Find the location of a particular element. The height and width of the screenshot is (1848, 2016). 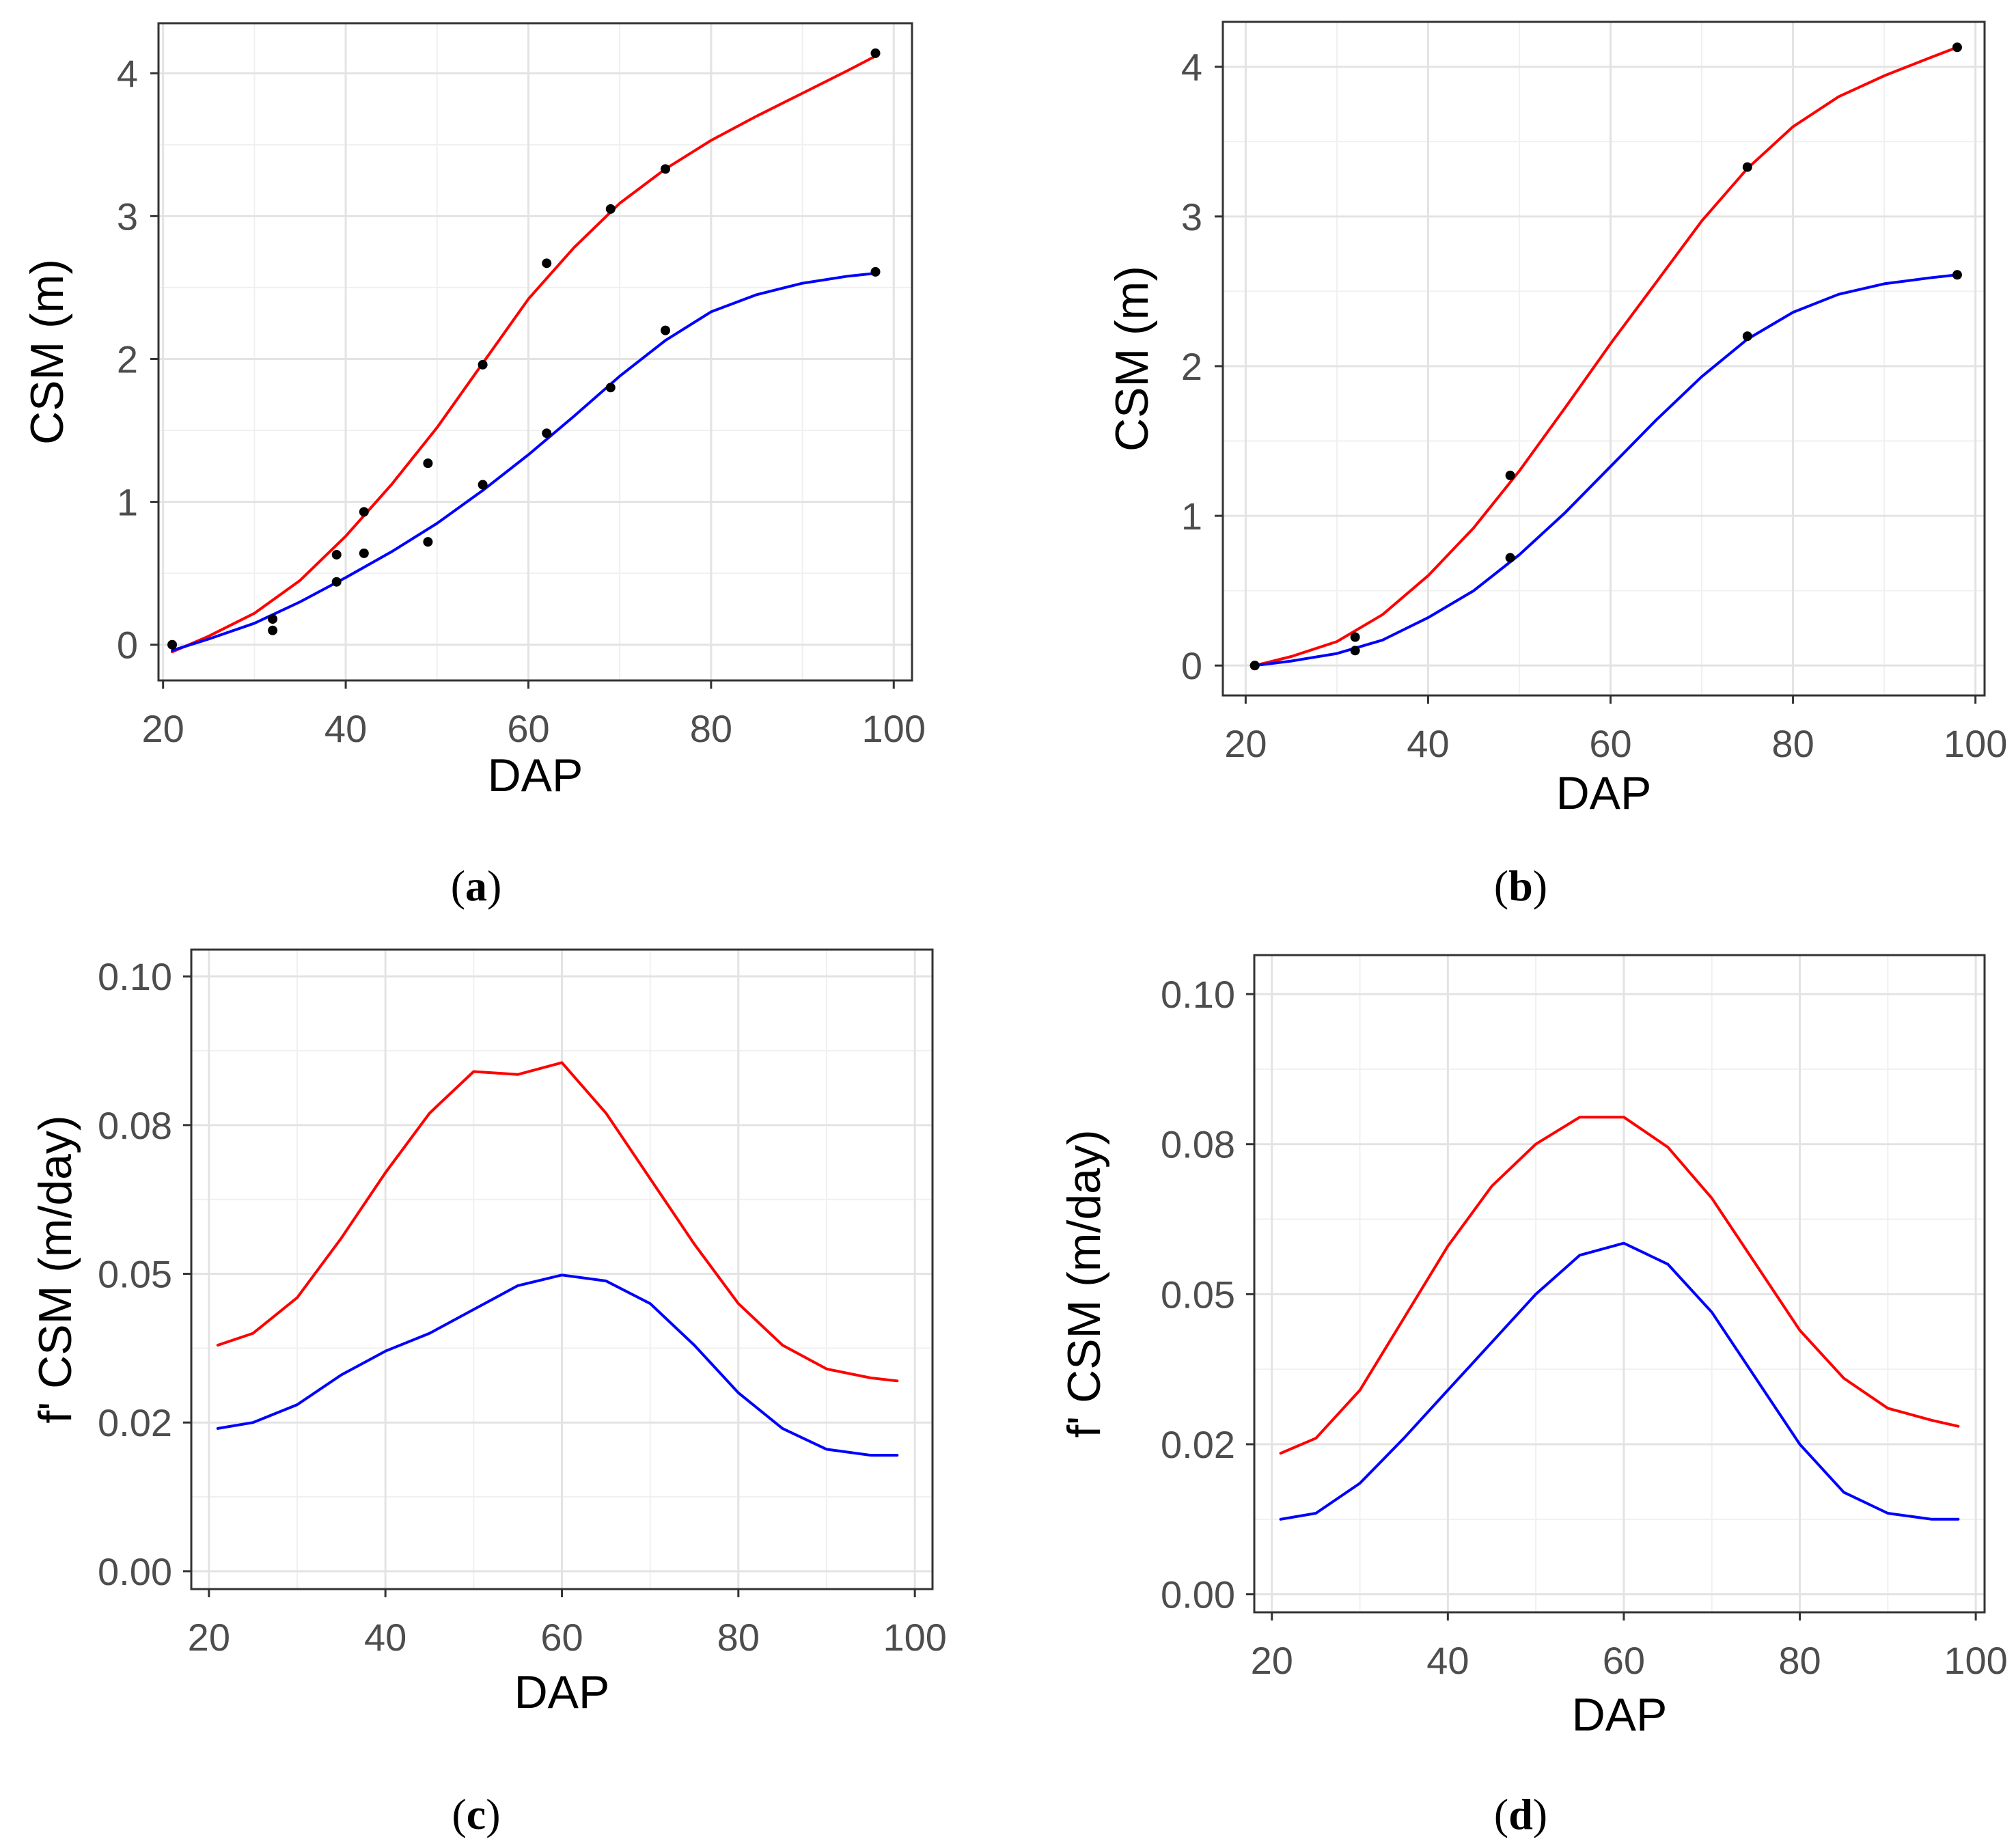

panel-caption-letter: b is located at coordinates (1520, 886).